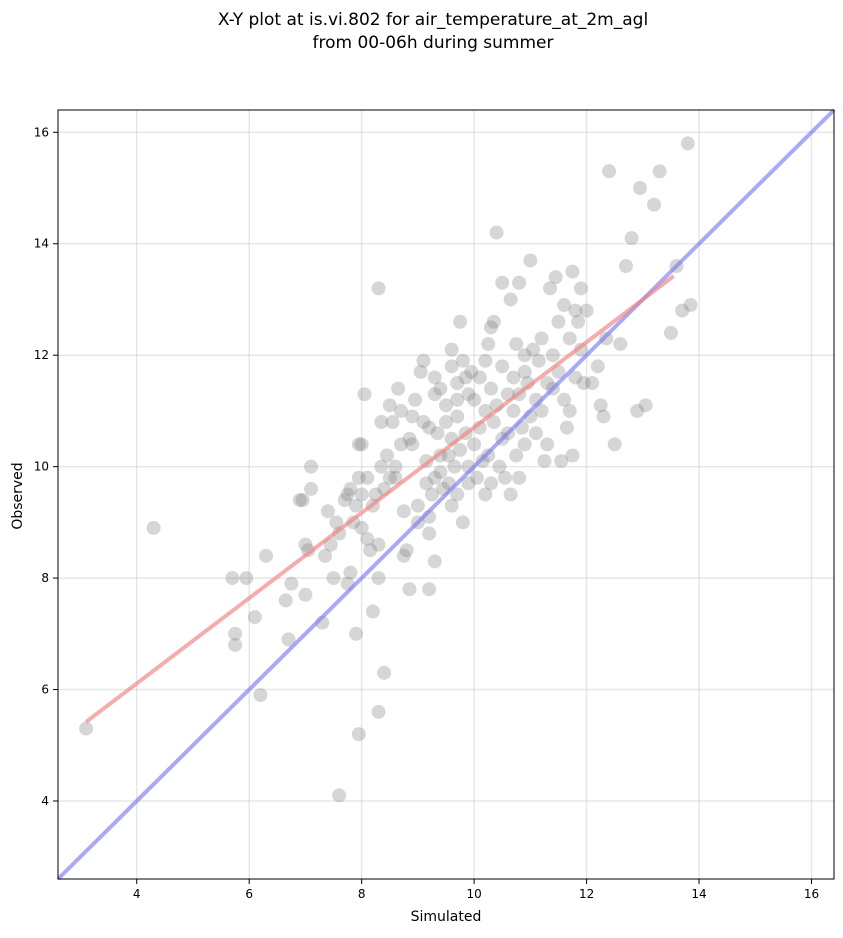 This screenshot has width=843, height=938. Describe the element at coordinates (698, 894) in the screenshot. I see `x-tick-label: 14` at that location.